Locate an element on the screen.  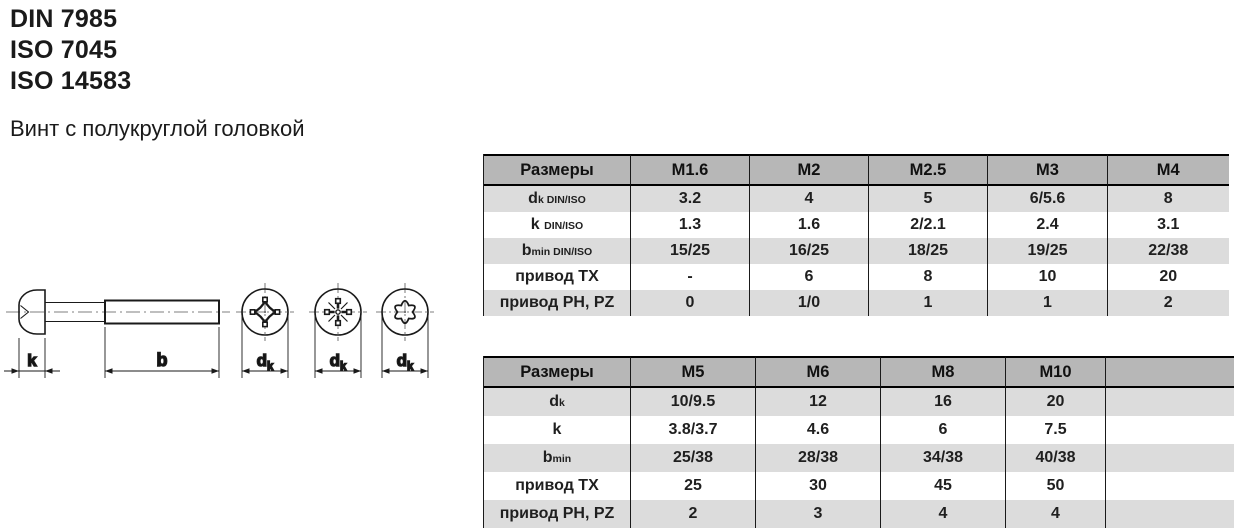
column-header: M1.6 is located at coordinates (690, 170).